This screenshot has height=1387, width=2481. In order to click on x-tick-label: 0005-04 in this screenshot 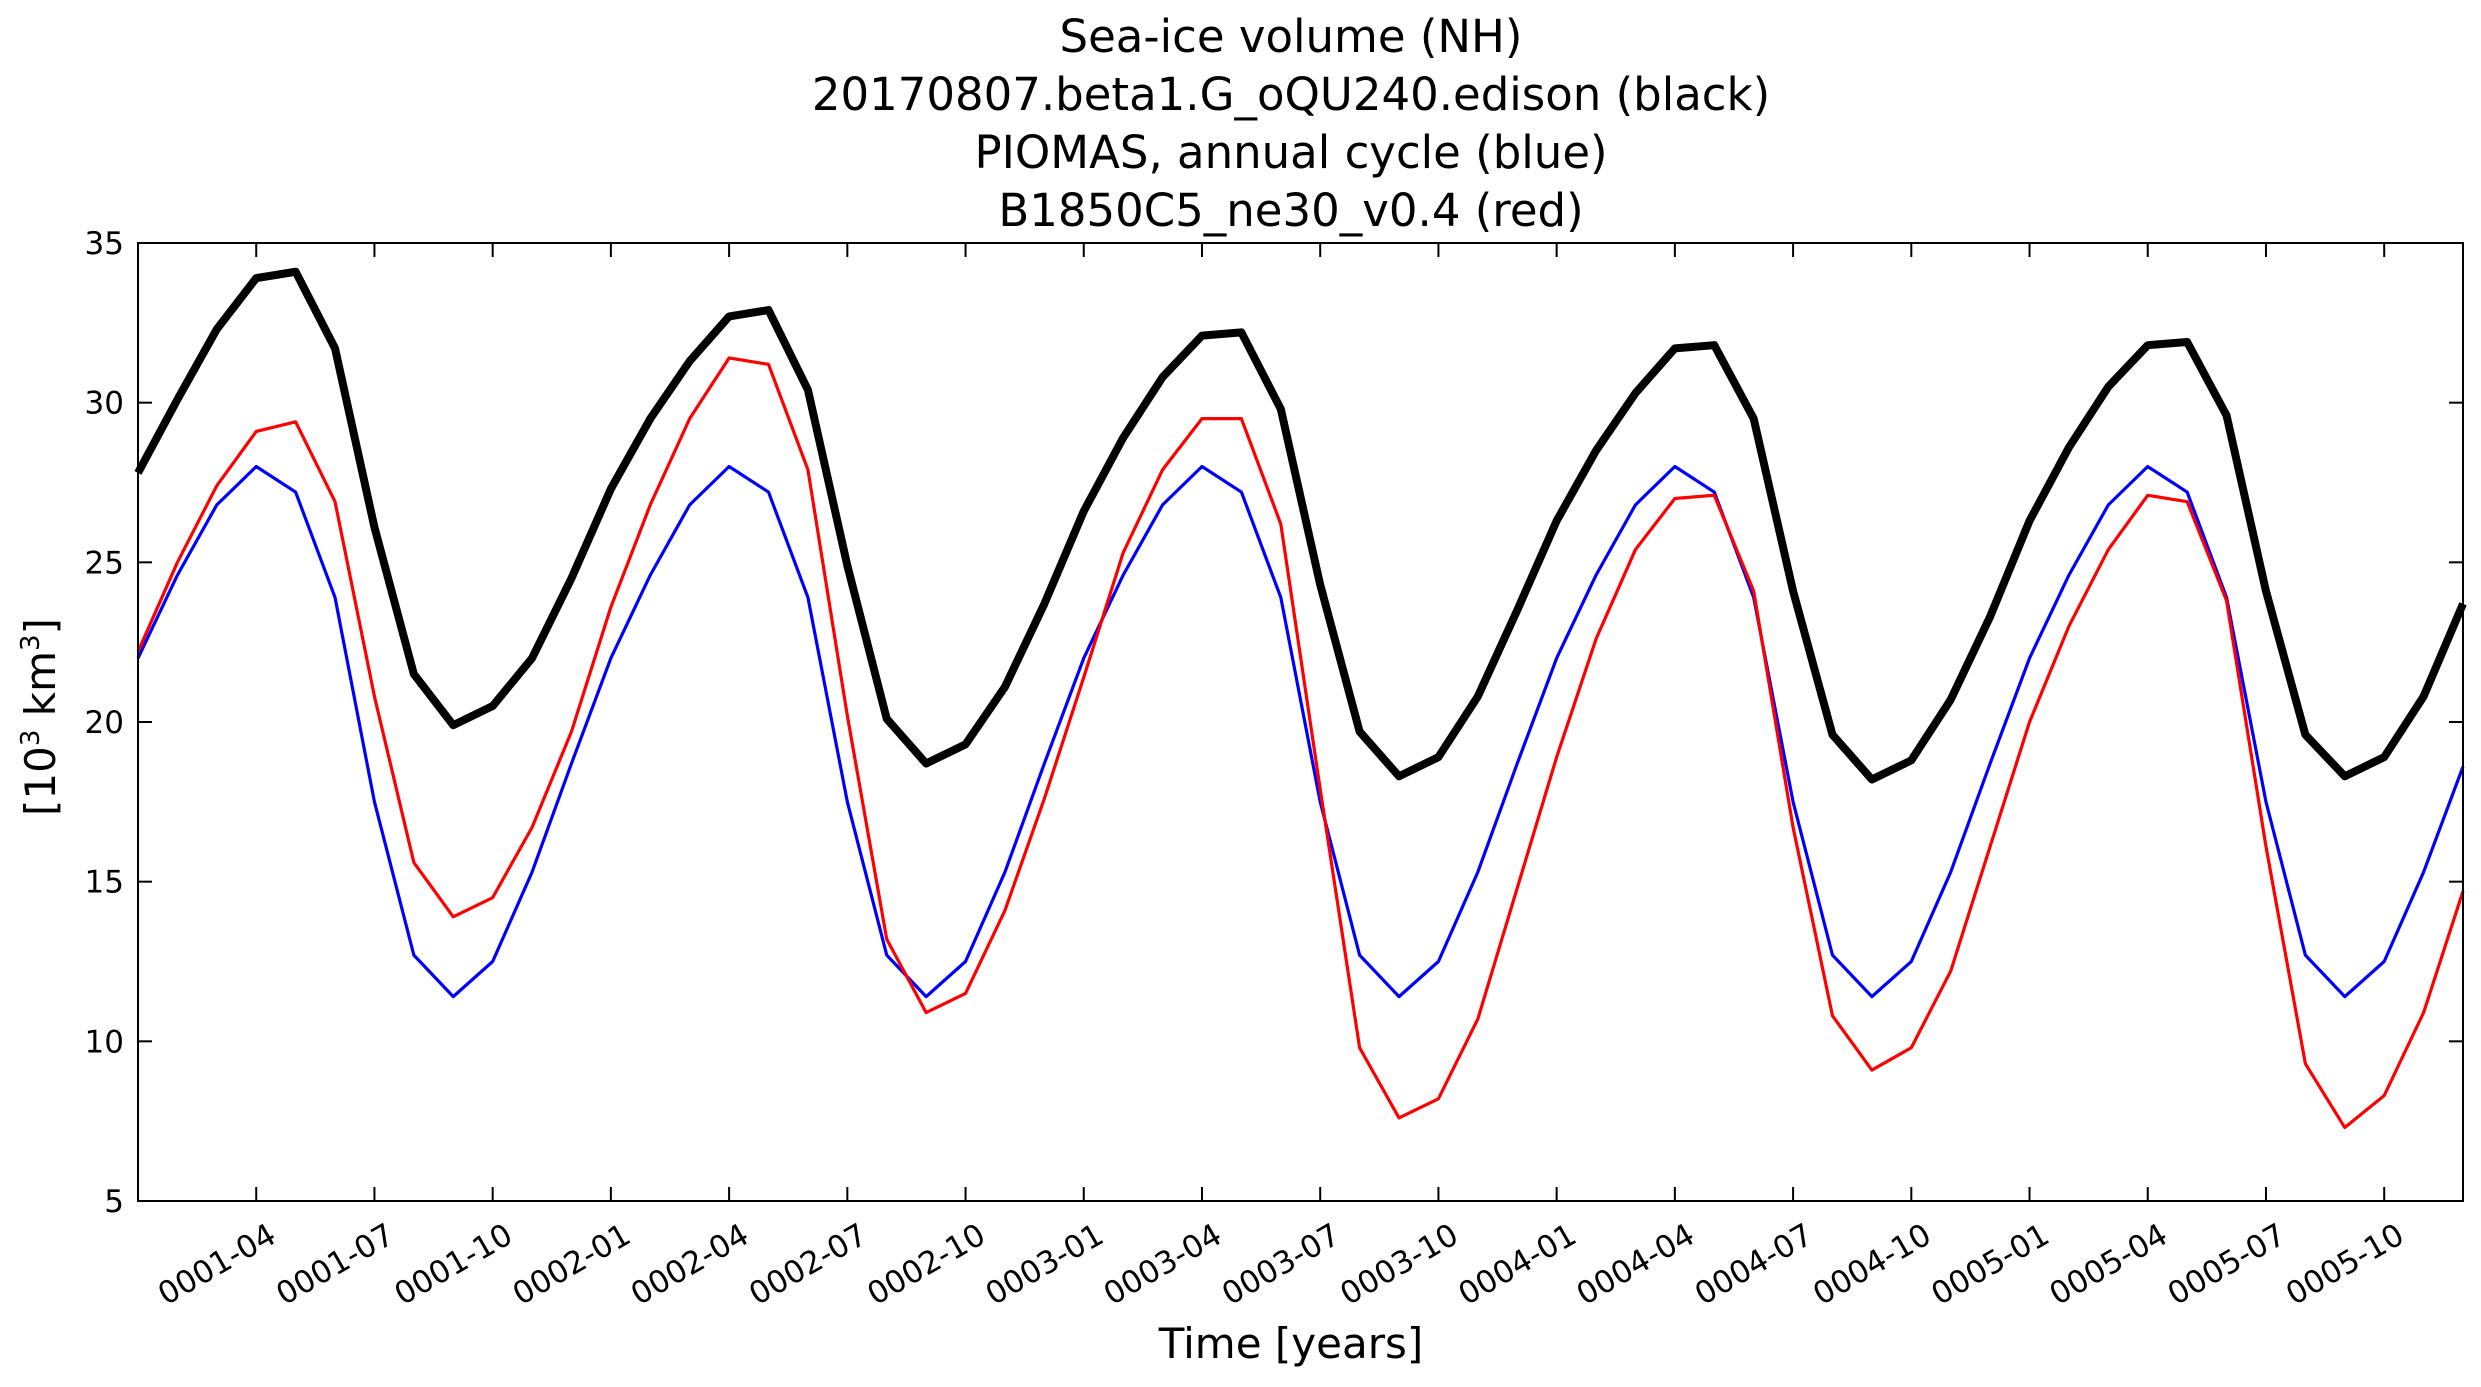, I will do `click(2109, 1265)`.